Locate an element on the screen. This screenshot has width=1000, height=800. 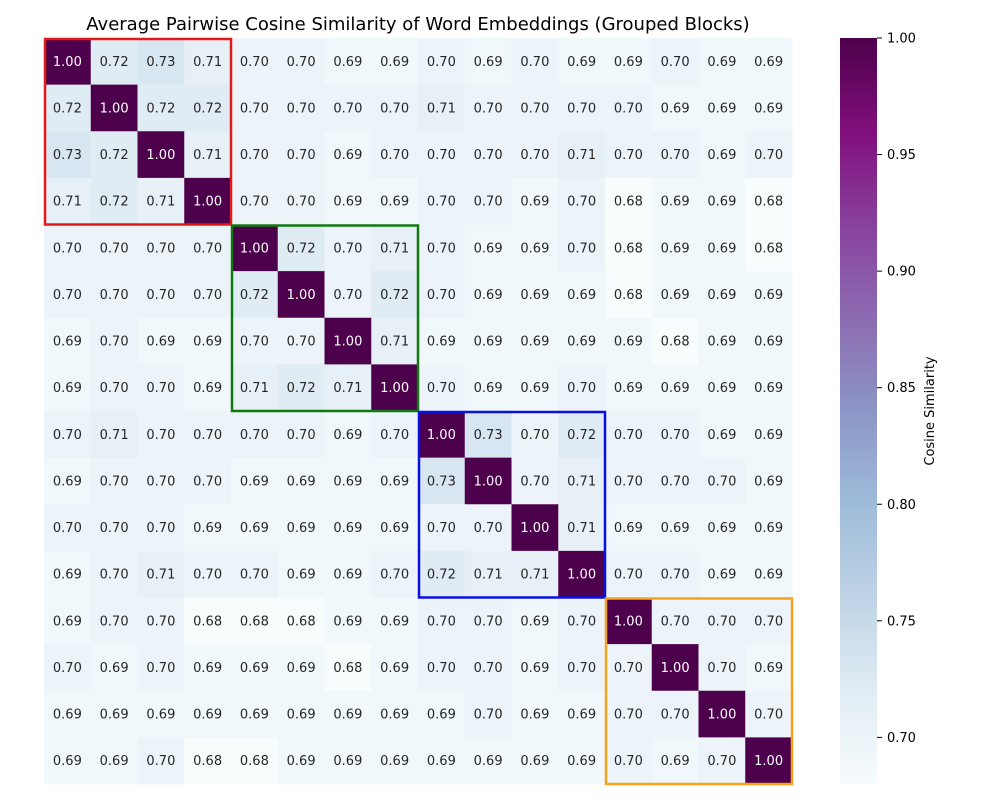
colorbar-tick-label: 0.95 is located at coordinates (901, 155).